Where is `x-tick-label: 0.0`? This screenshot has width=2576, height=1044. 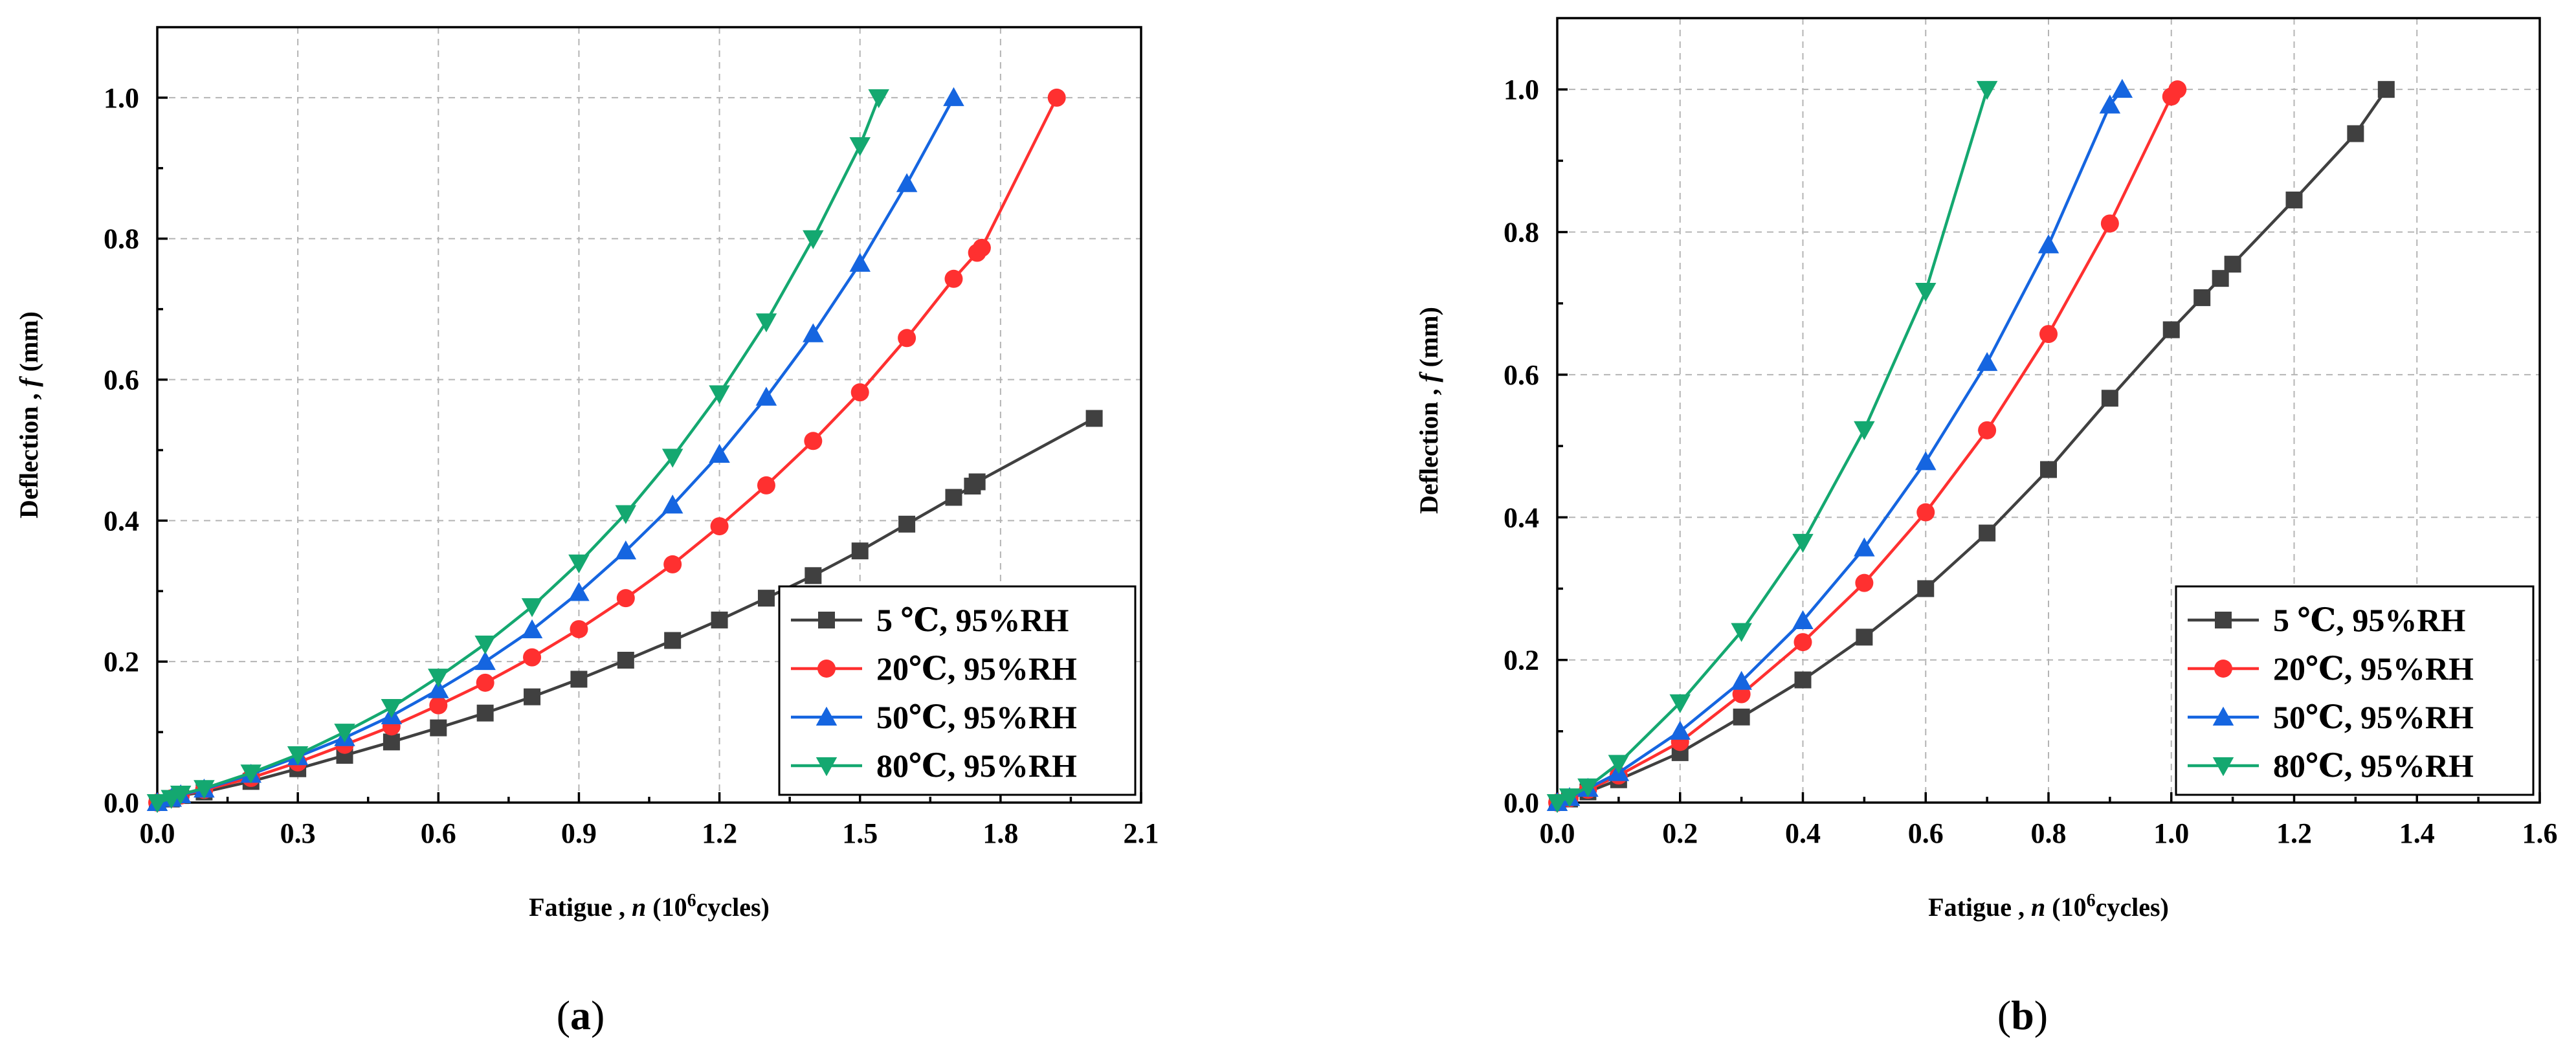 x-tick-label: 0.0 is located at coordinates (157, 833).